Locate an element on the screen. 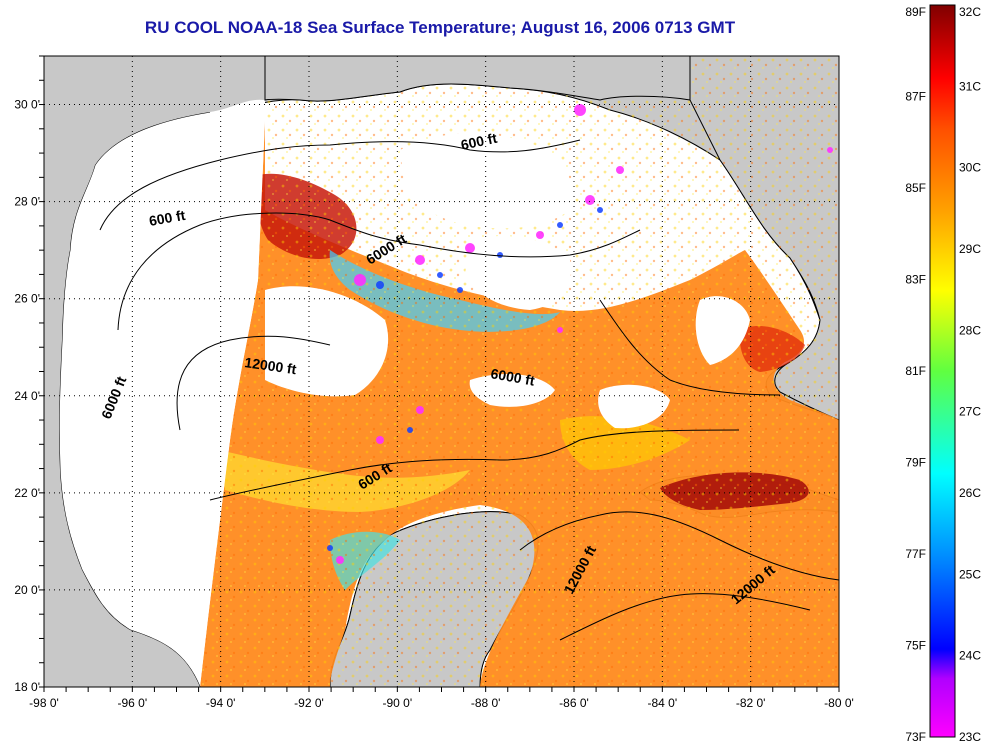 This screenshot has height=754, width=992. latitude-labels: 18 0' 20 0' 22 0' 24 0' 26 0' 28 0' 30 0' is located at coordinates (27, 396).